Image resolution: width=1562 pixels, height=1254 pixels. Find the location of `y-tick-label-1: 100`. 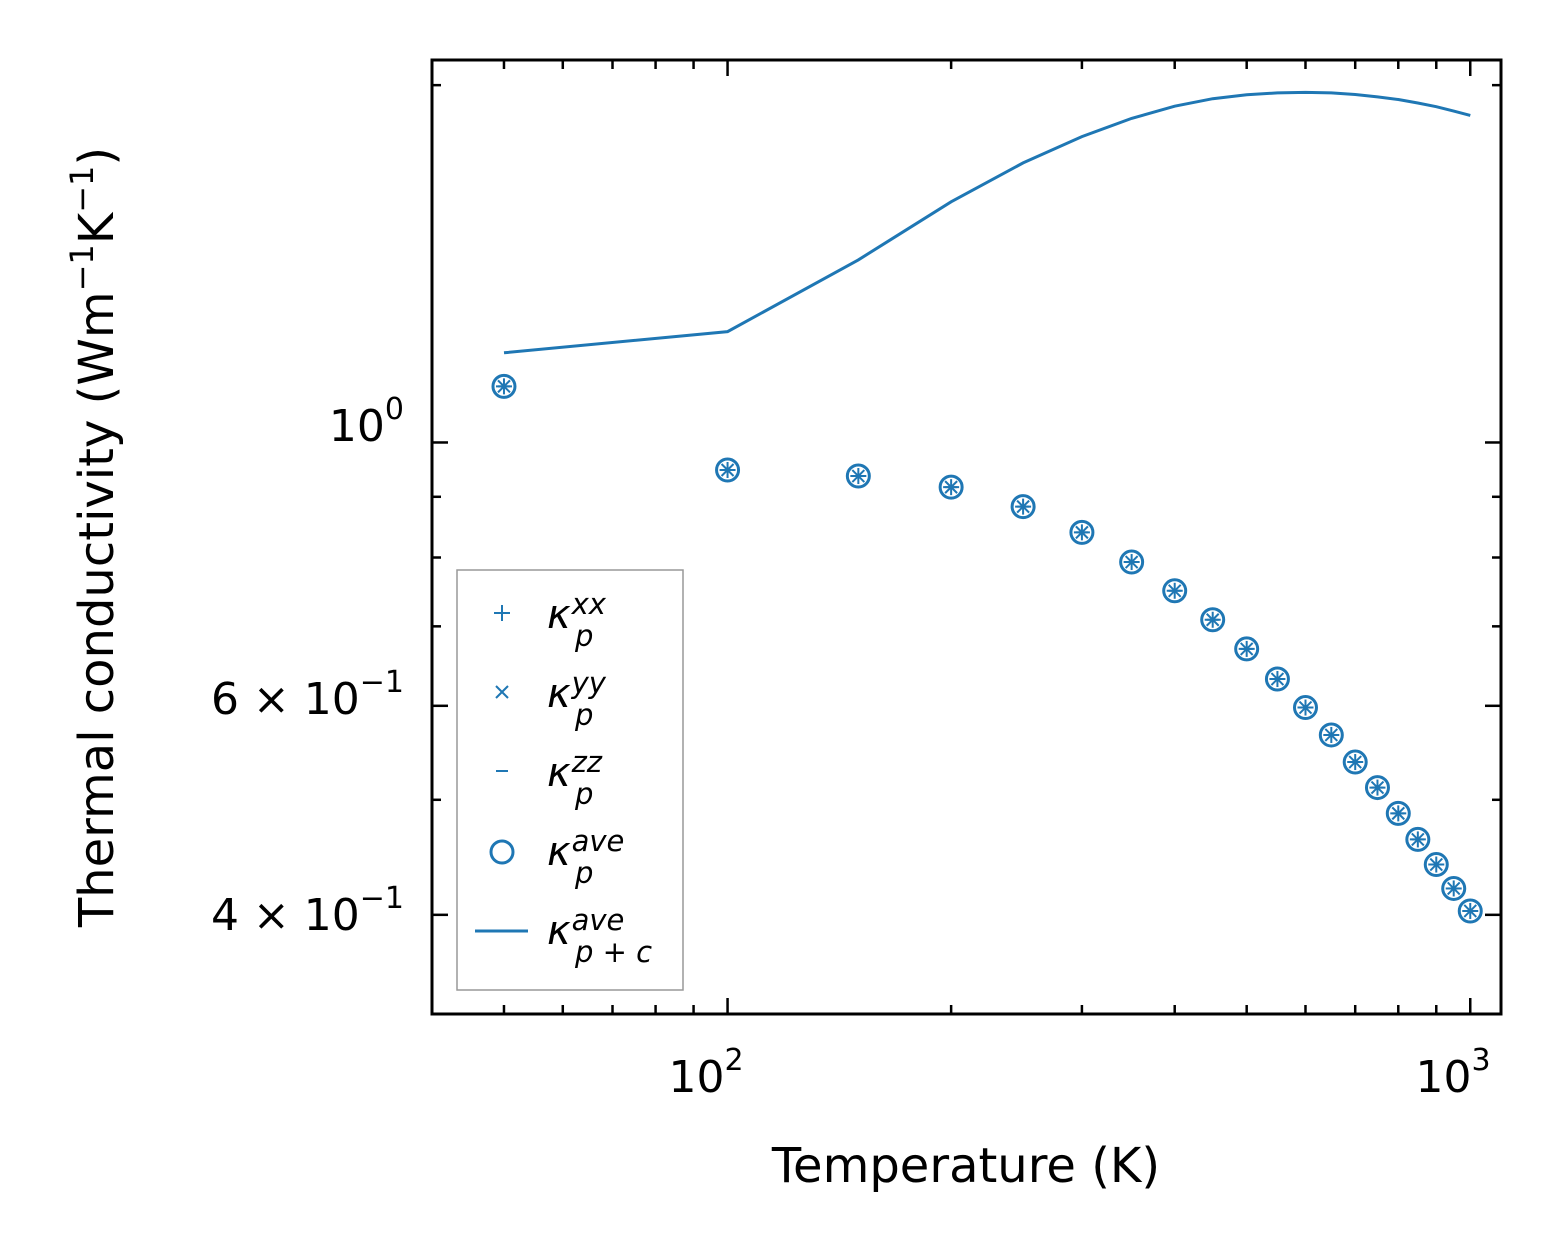

y-tick-label-1: 100 is located at coordinates (366, 422).